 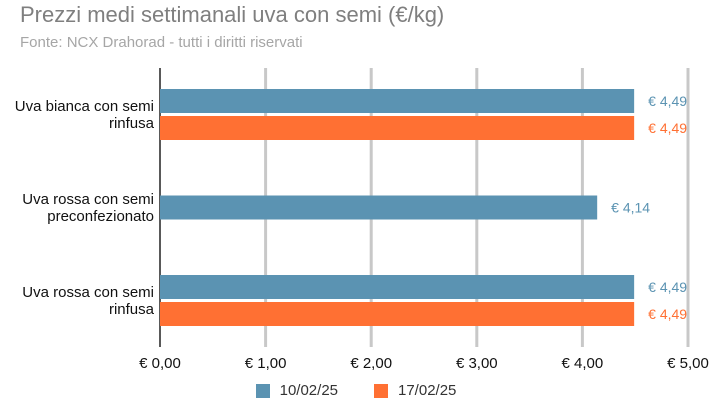 What do you see at coordinates (266, 363) in the screenshot?
I see `x-tick-label: € 1,00` at bounding box center [266, 363].